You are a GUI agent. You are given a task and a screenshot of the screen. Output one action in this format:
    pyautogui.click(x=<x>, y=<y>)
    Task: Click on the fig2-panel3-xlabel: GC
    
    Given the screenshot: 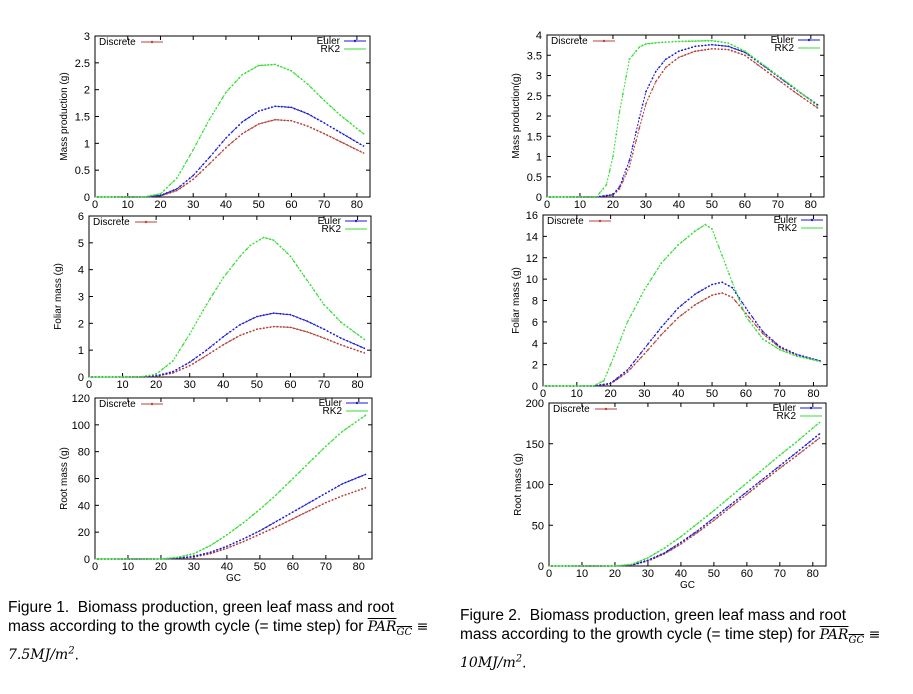 What is the action you would take?
    pyautogui.click(x=687, y=585)
    